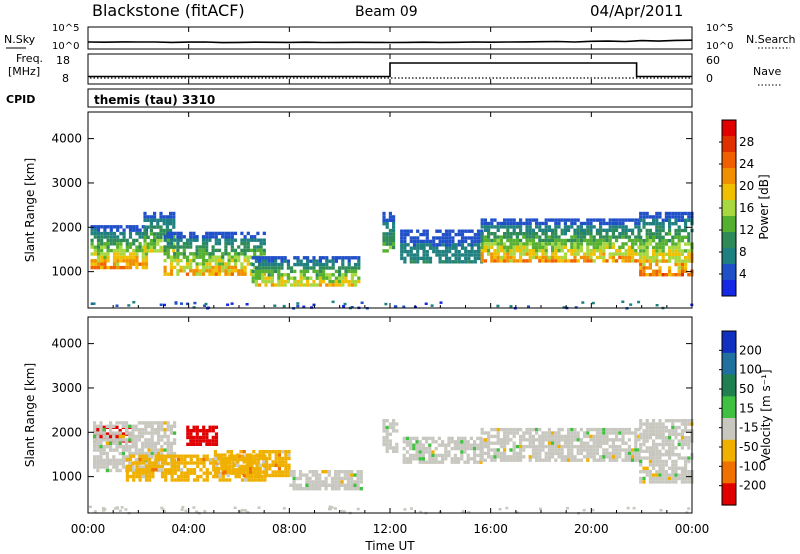 The width and height of the screenshot is (800, 554). What do you see at coordinates (194, 444) in the screenshot?
I see `velocity-cell-b3` at bounding box center [194, 444].